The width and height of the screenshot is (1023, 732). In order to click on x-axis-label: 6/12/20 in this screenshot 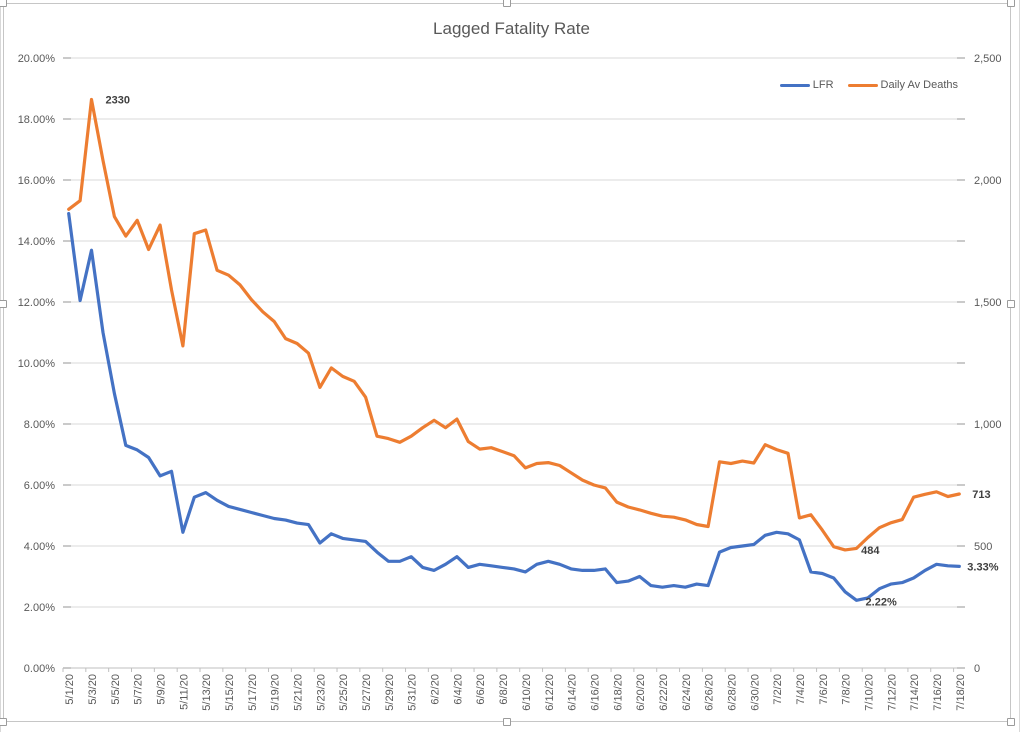, I will do `click(550, 692)`.